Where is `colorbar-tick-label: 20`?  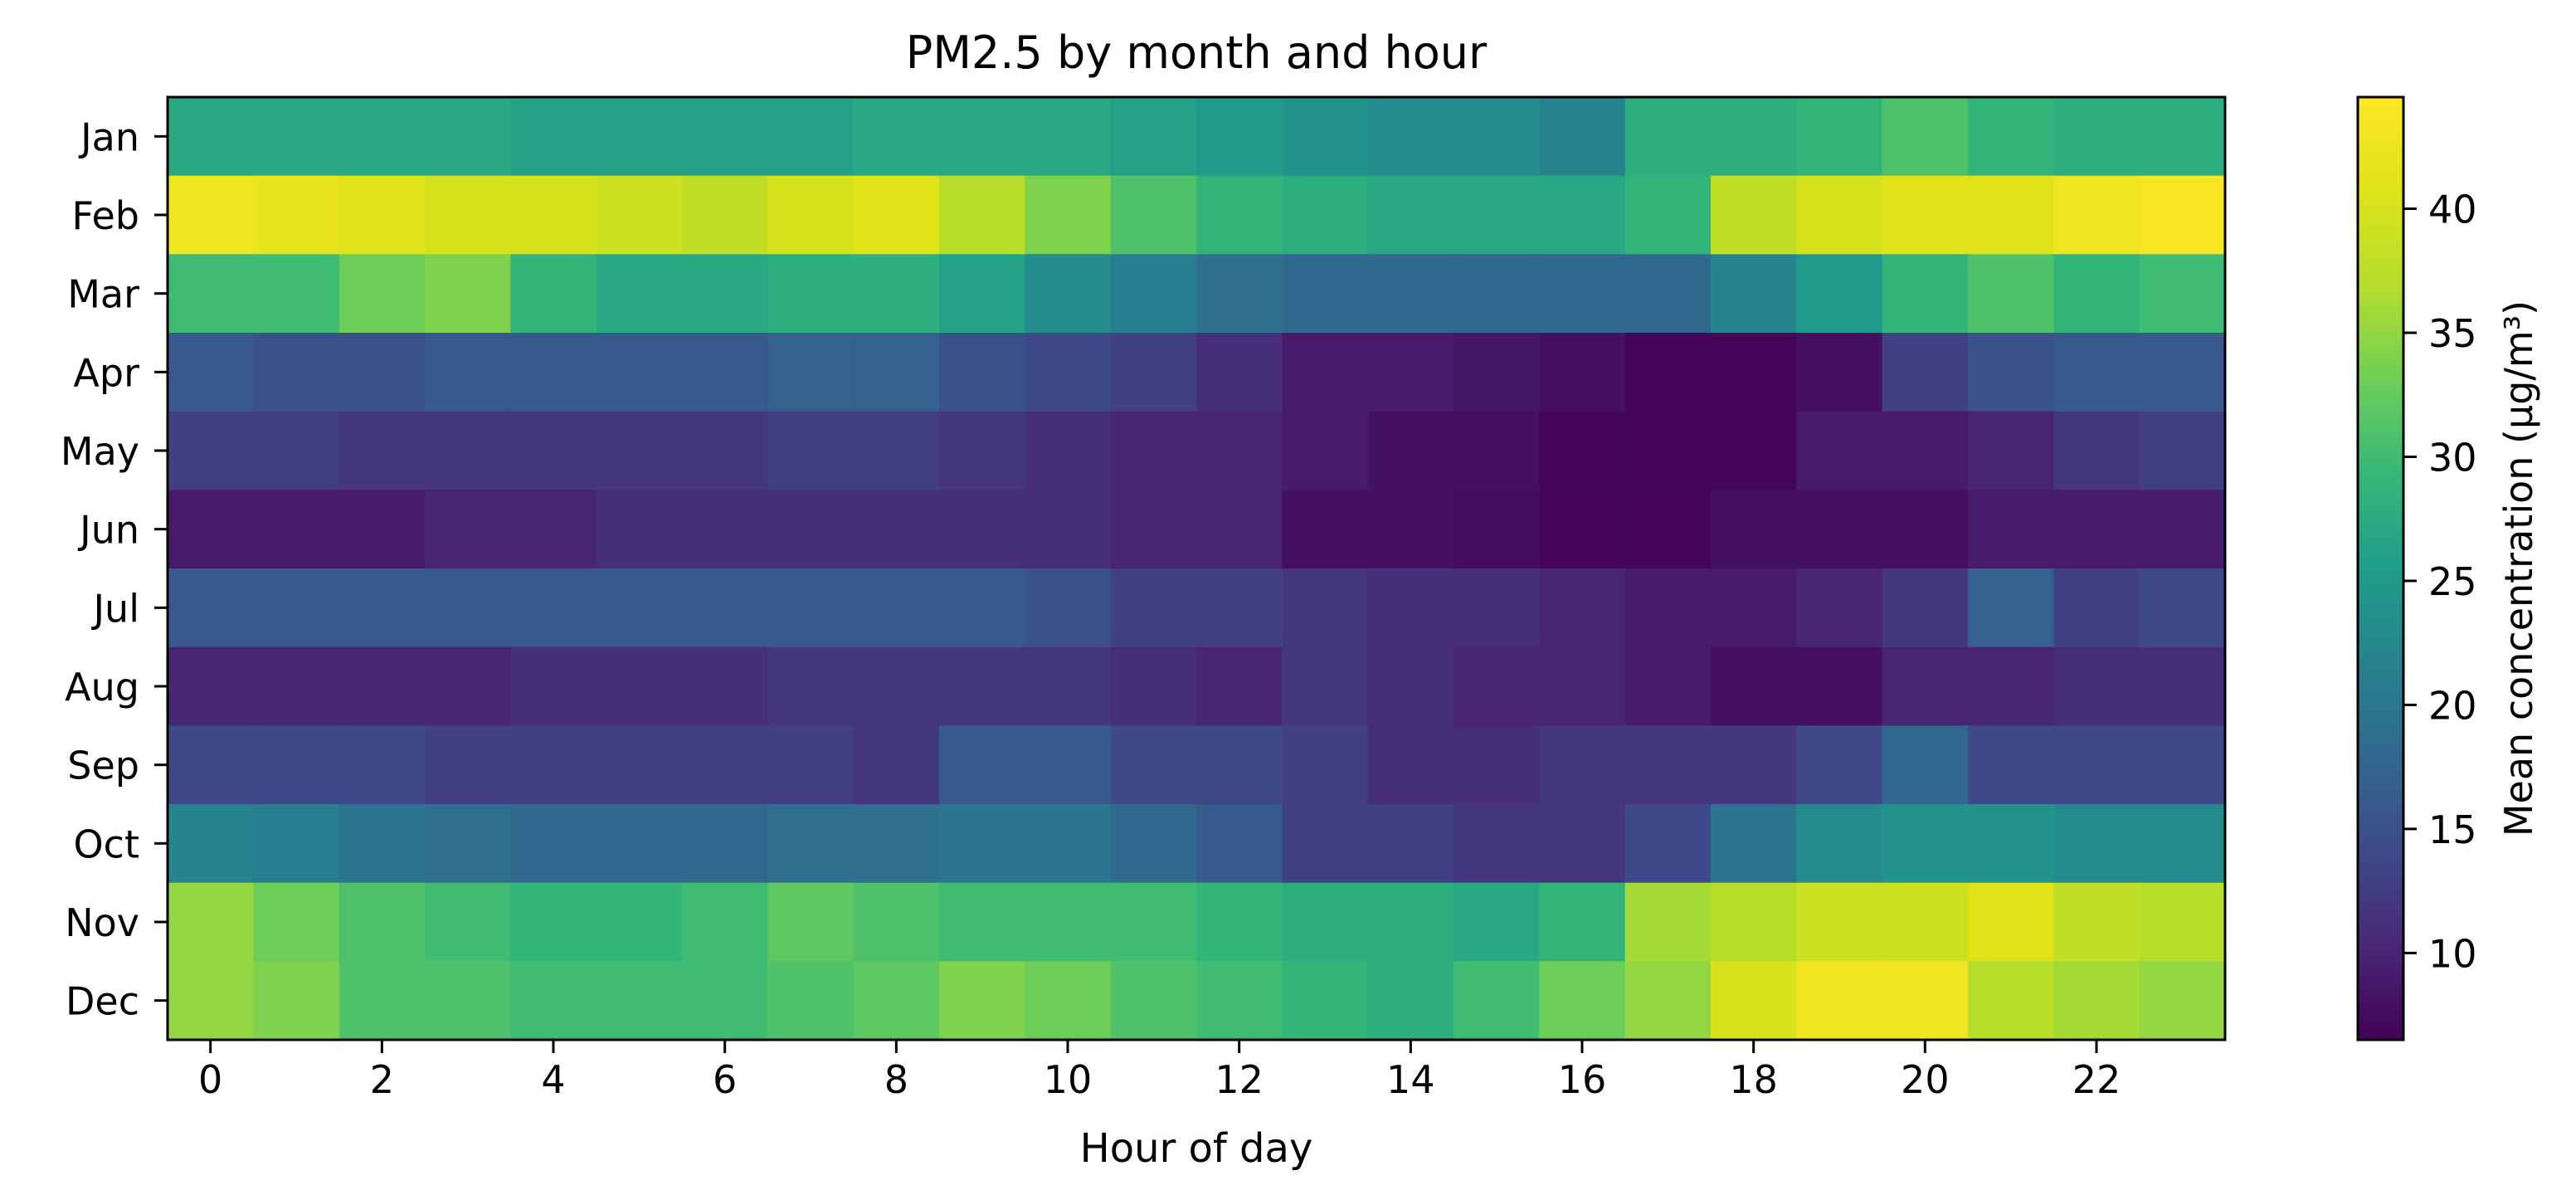
colorbar-tick-label: 20 is located at coordinates (2452, 705).